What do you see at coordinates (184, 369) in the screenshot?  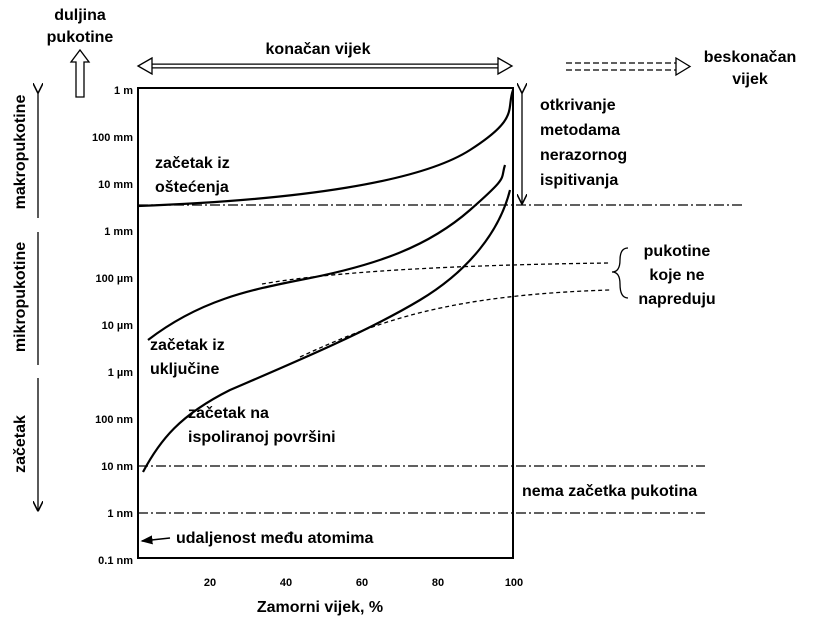 I see `curve-label: uključine` at bounding box center [184, 369].